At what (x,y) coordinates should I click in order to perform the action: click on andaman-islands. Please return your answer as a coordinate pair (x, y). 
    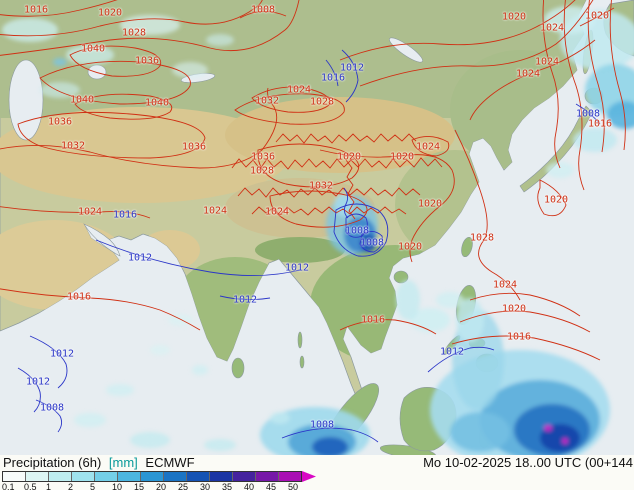
    Looking at the image, I should click on (300, 340).